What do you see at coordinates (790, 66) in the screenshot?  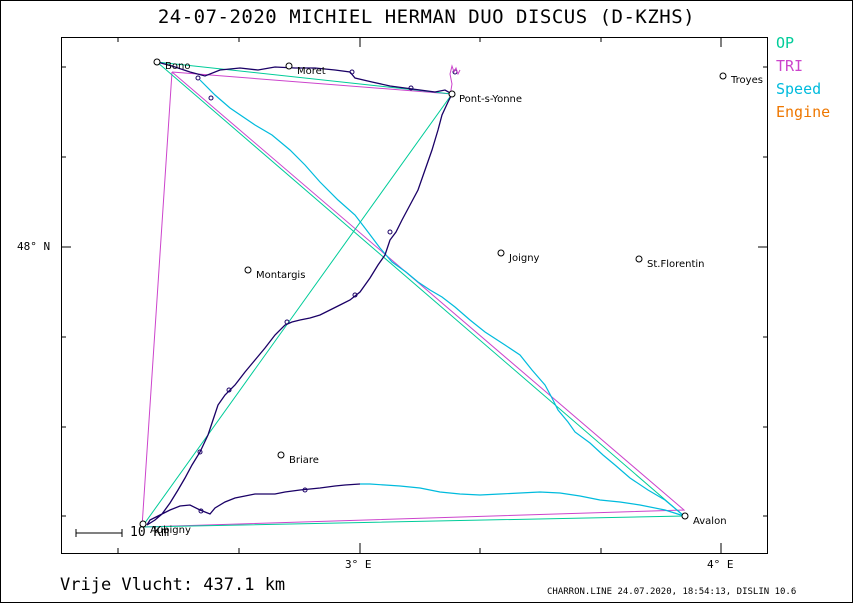 I see `legend-tri: TRI` at bounding box center [790, 66].